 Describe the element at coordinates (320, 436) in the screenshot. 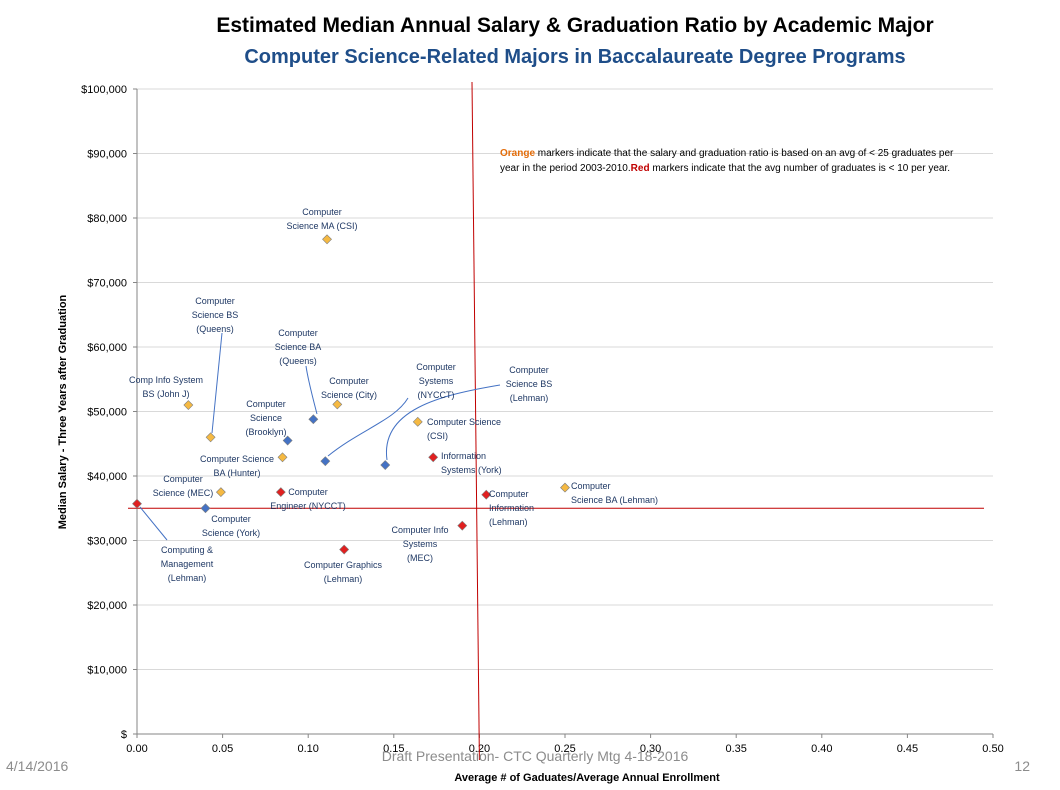

I see `leader-lines` at that location.